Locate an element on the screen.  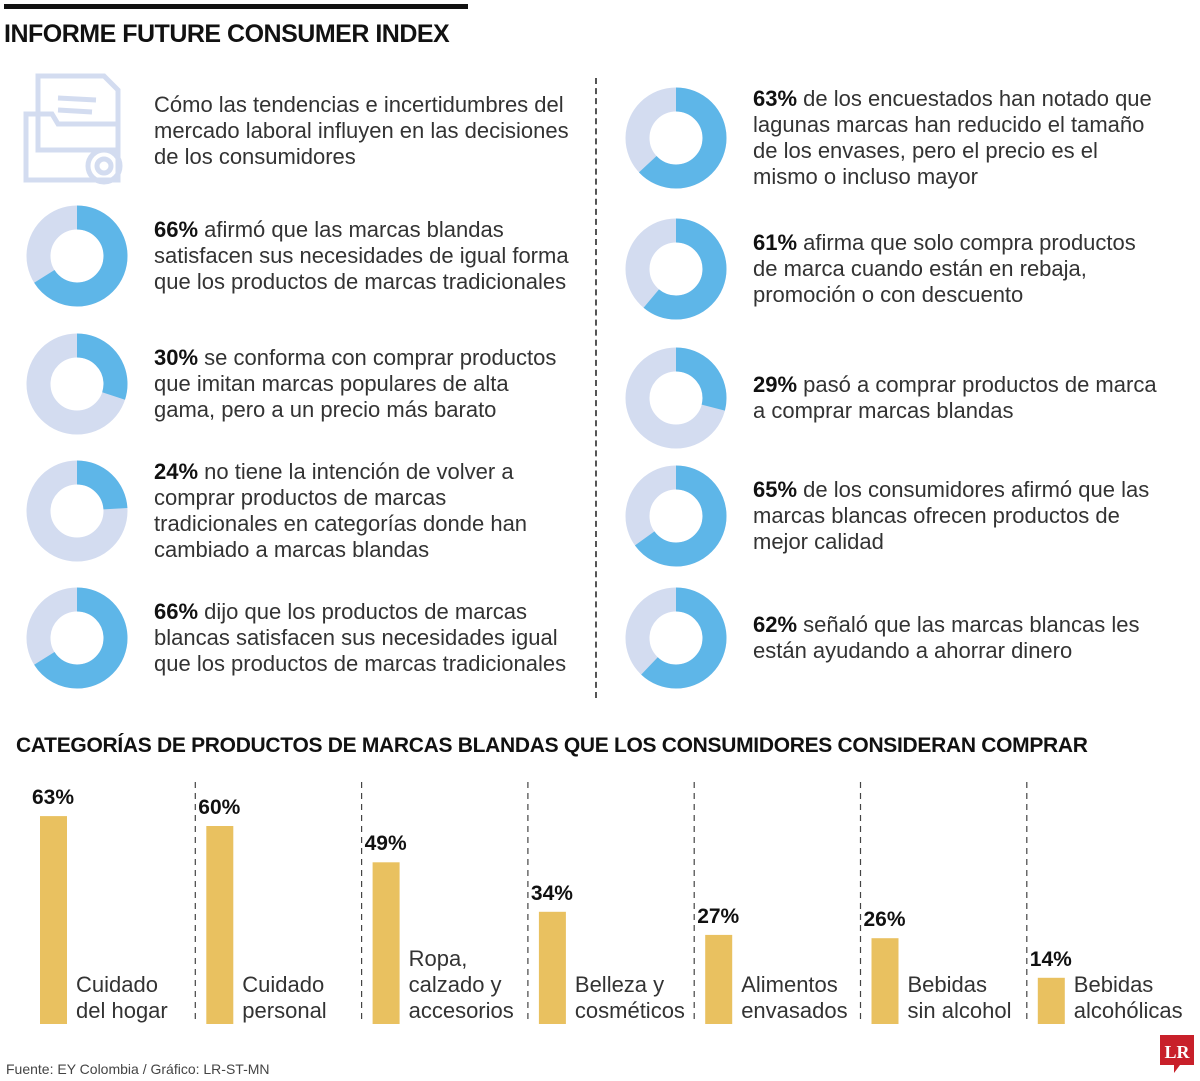
category-label-line: alcohólicas is located at coordinates (1128, 1010).